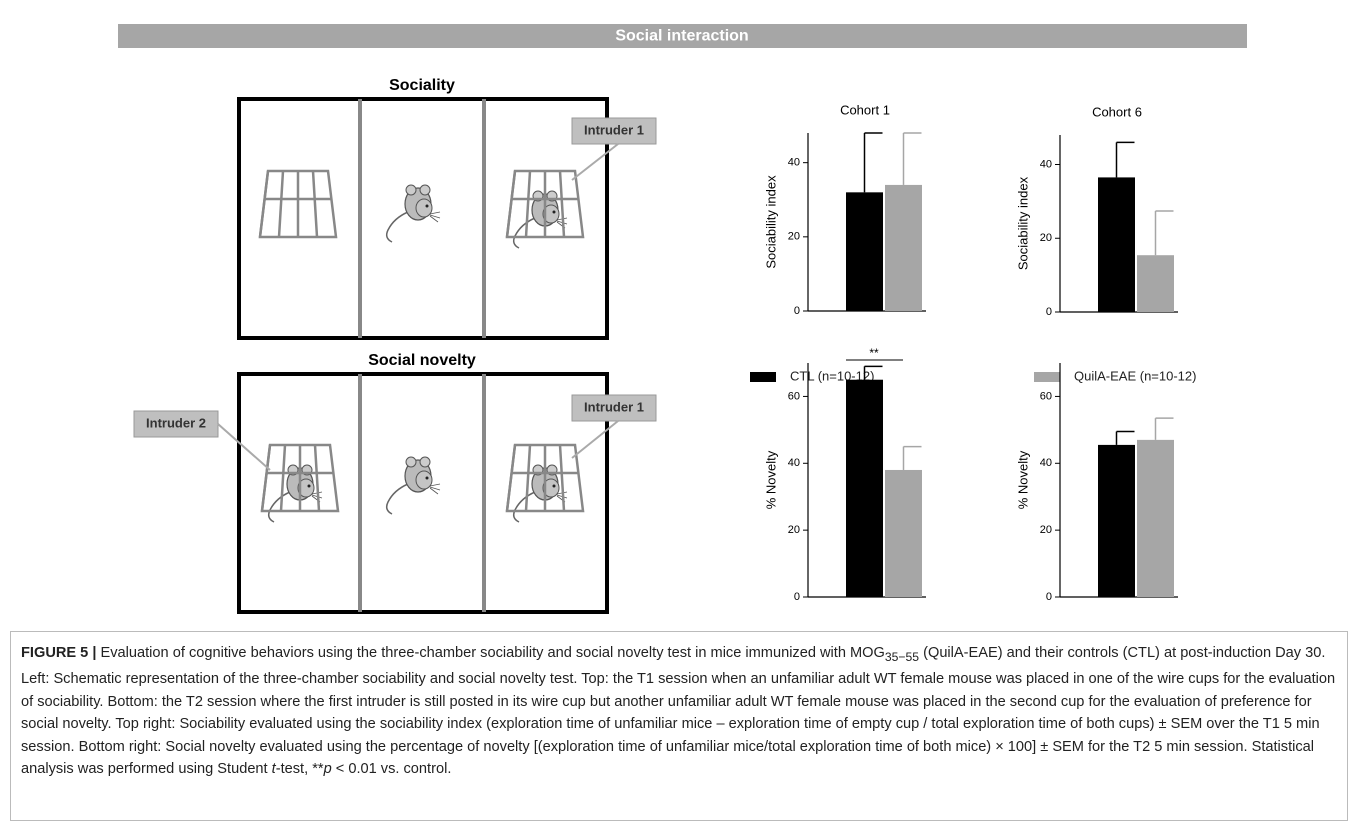 Image resolution: width=1358 pixels, height=833 pixels. I want to click on diagram-title: Social novelty, so click(422, 360).